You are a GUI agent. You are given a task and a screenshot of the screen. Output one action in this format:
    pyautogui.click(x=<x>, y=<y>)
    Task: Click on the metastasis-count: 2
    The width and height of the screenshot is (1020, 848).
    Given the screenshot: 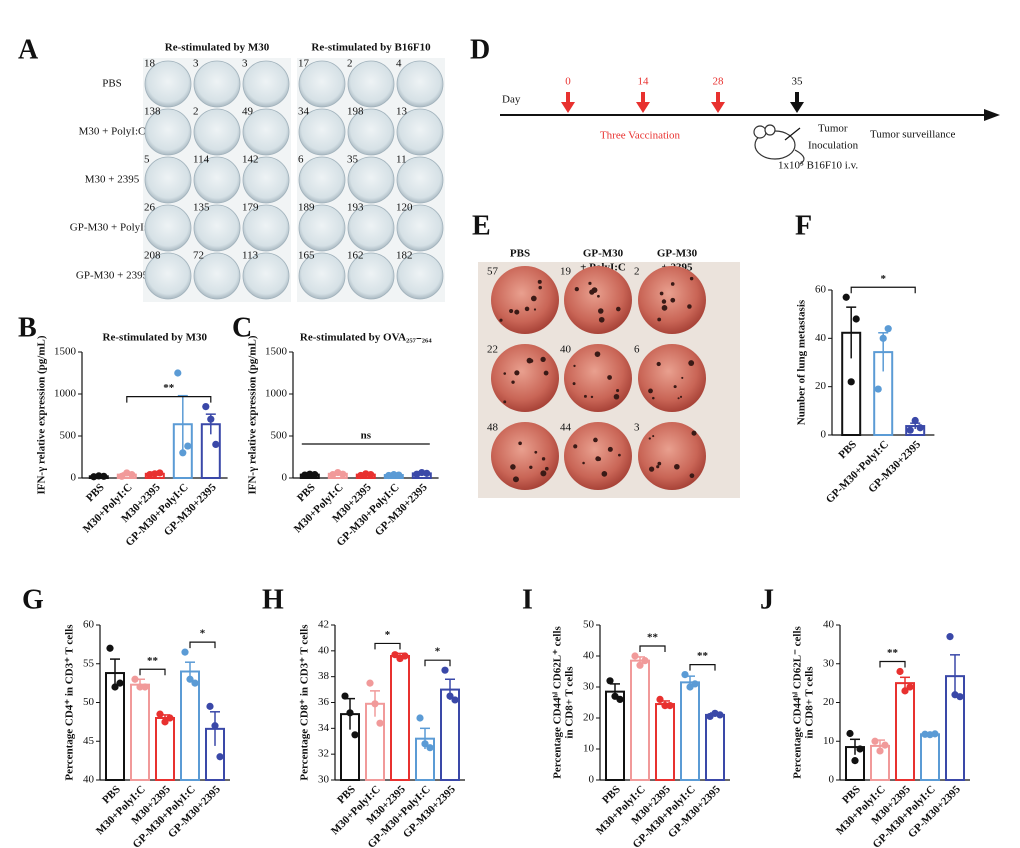 What is the action you would take?
    pyautogui.click(x=637, y=272)
    